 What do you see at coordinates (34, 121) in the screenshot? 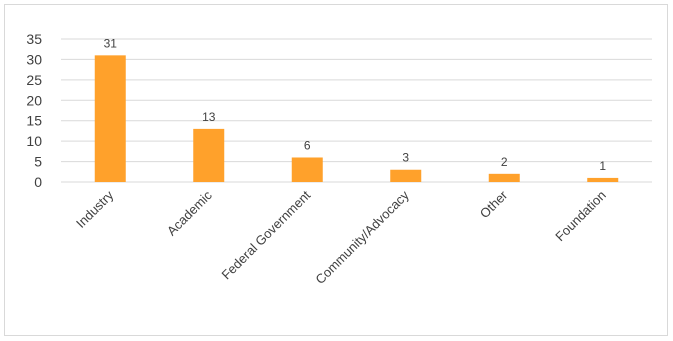
I see `y-tick-label: 15` at bounding box center [34, 121].